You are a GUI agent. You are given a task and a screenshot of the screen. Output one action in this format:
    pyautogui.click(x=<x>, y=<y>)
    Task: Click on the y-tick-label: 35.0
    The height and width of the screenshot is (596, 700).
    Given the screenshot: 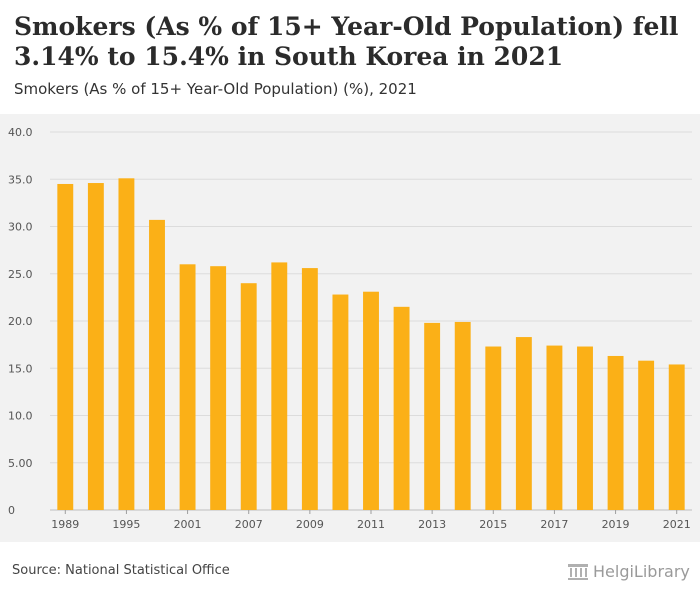 What is the action you would take?
    pyautogui.click(x=20, y=179)
    